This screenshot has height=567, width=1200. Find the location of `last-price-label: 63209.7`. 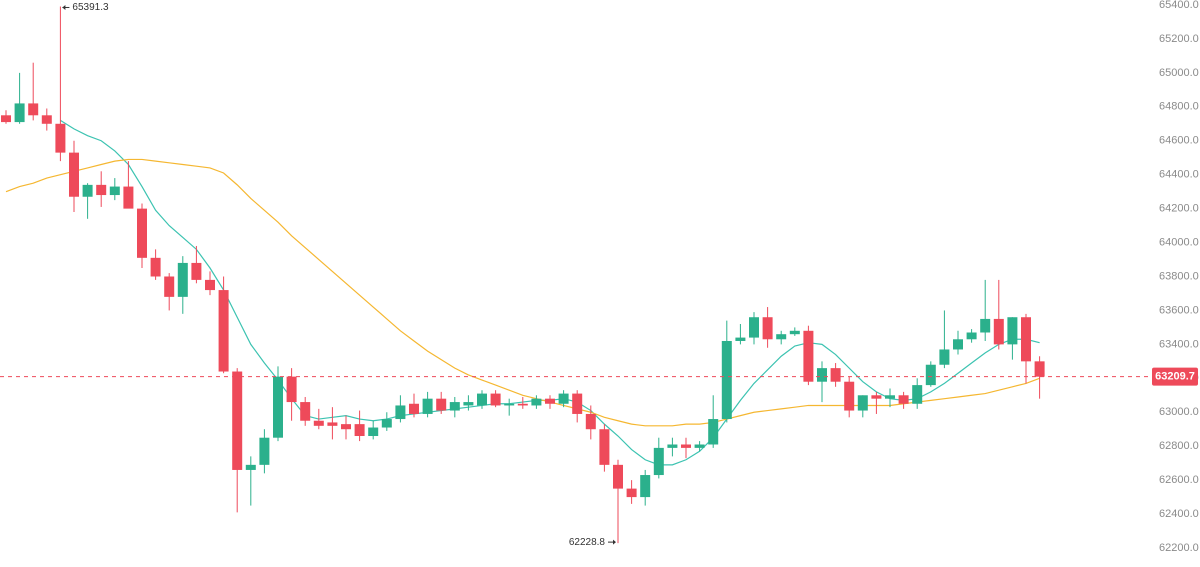

last-price-label: 63209.7 is located at coordinates (1175, 377).